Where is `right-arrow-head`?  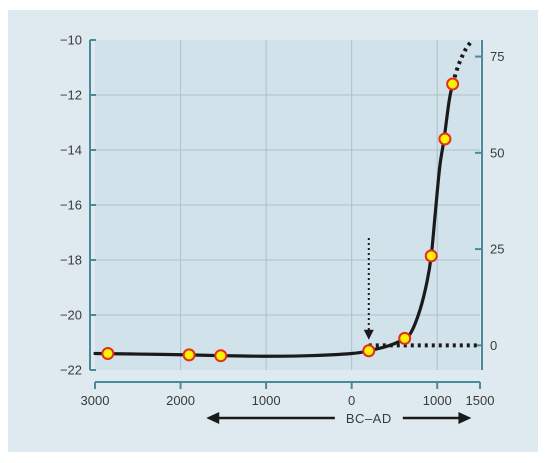 right-arrow-head is located at coordinates (465, 418).